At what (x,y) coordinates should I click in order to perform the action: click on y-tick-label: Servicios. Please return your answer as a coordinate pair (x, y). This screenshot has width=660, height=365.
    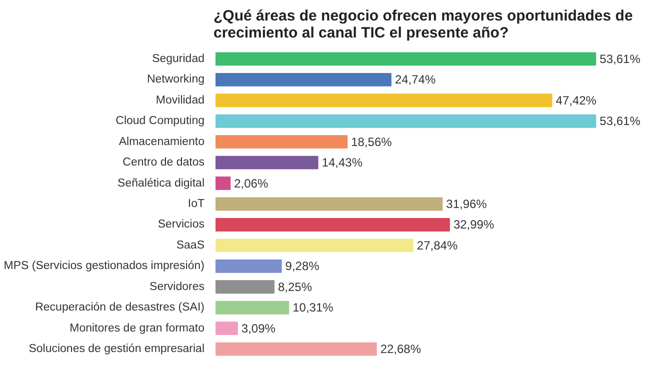
    Looking at the image, I should click on (181, 224).